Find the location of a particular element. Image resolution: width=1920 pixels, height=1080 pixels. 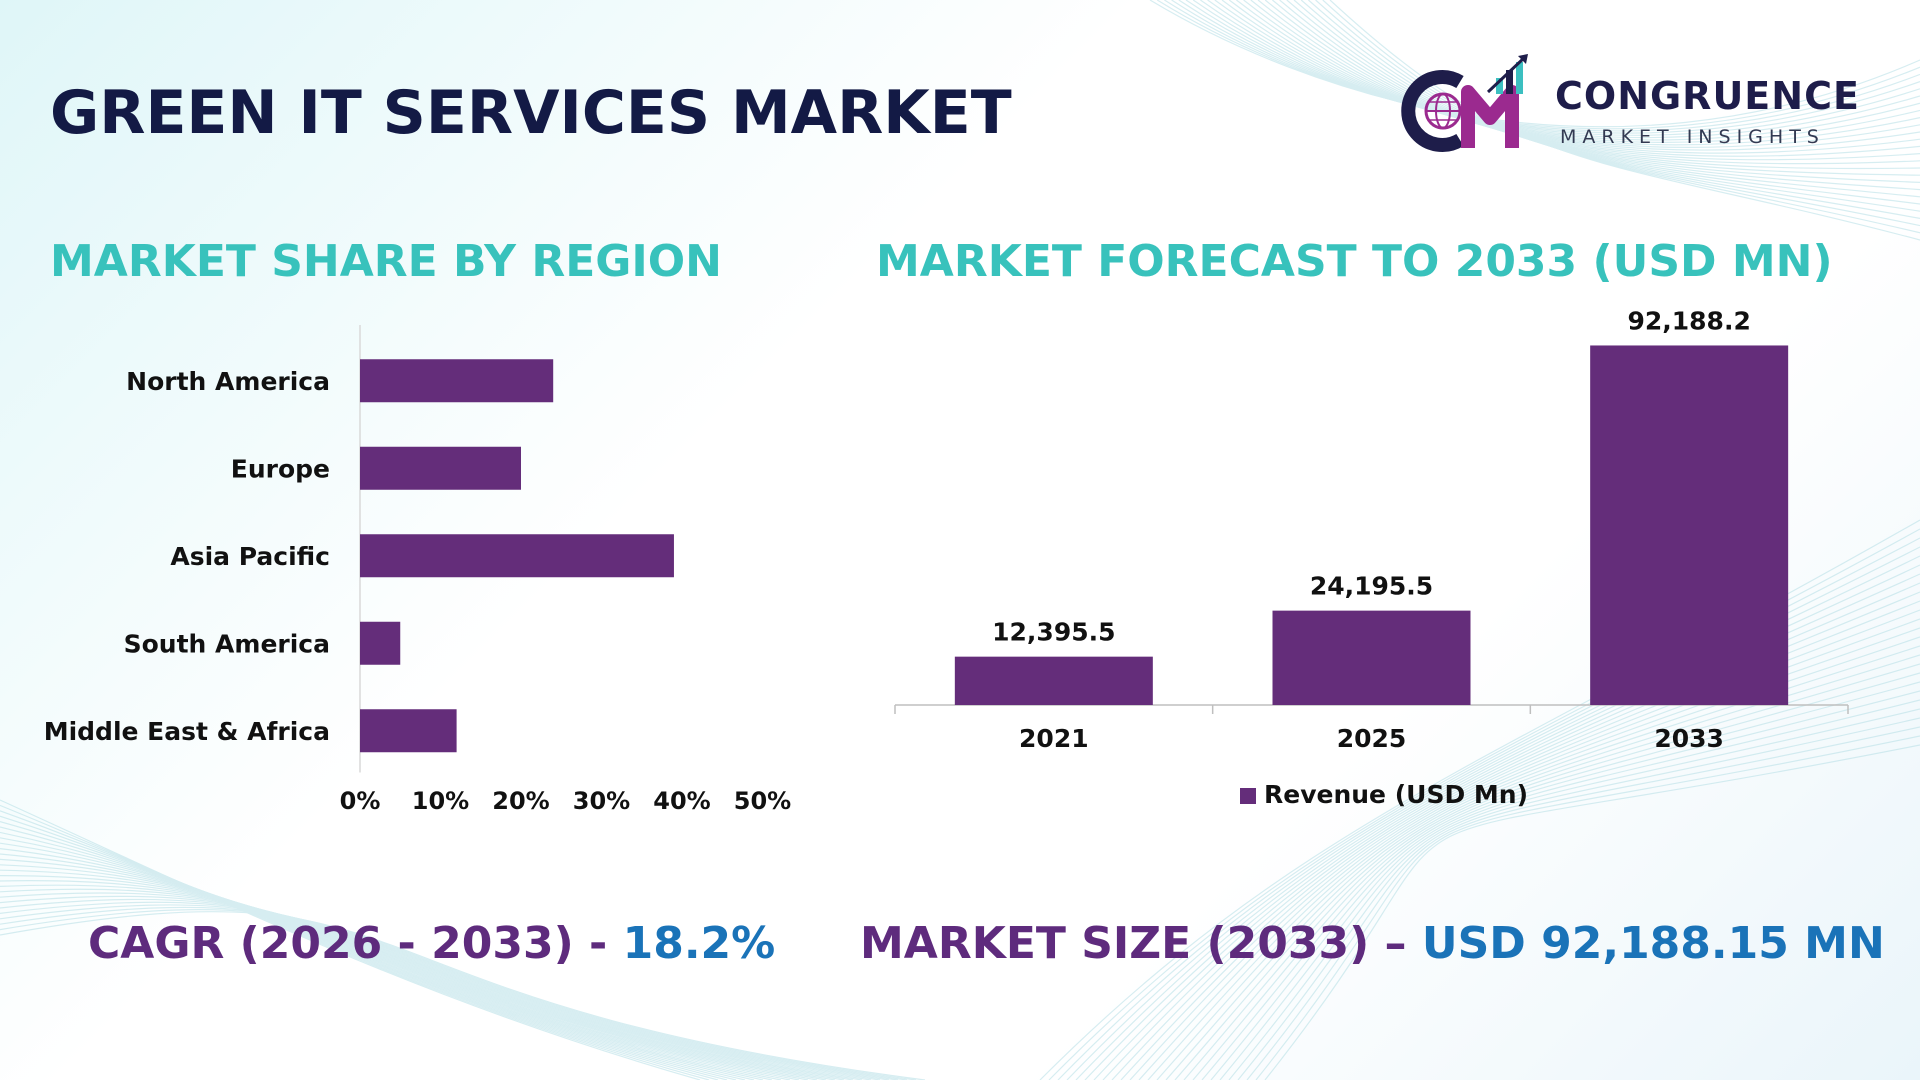

market-size-value: USD 92,188.15 MN is located at coordinates (1653, 943).